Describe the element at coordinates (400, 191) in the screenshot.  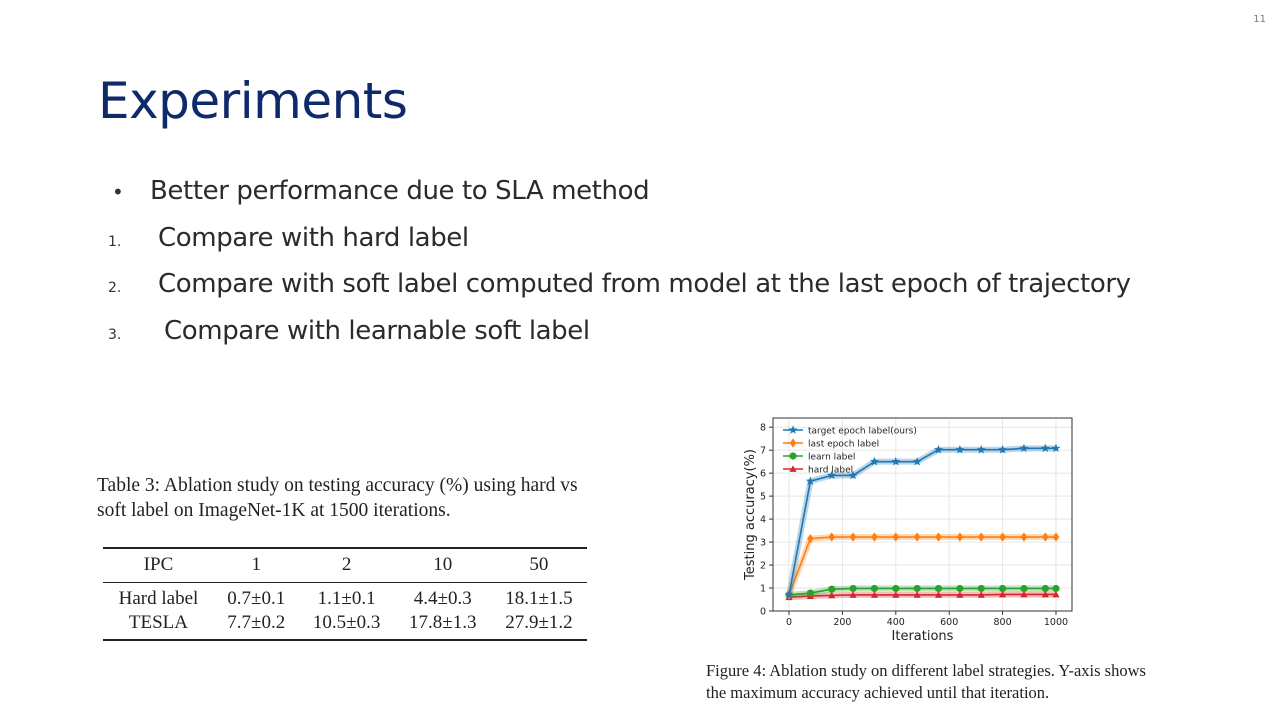
I see `bullet-text: Better performance due to SLA method` at that location.